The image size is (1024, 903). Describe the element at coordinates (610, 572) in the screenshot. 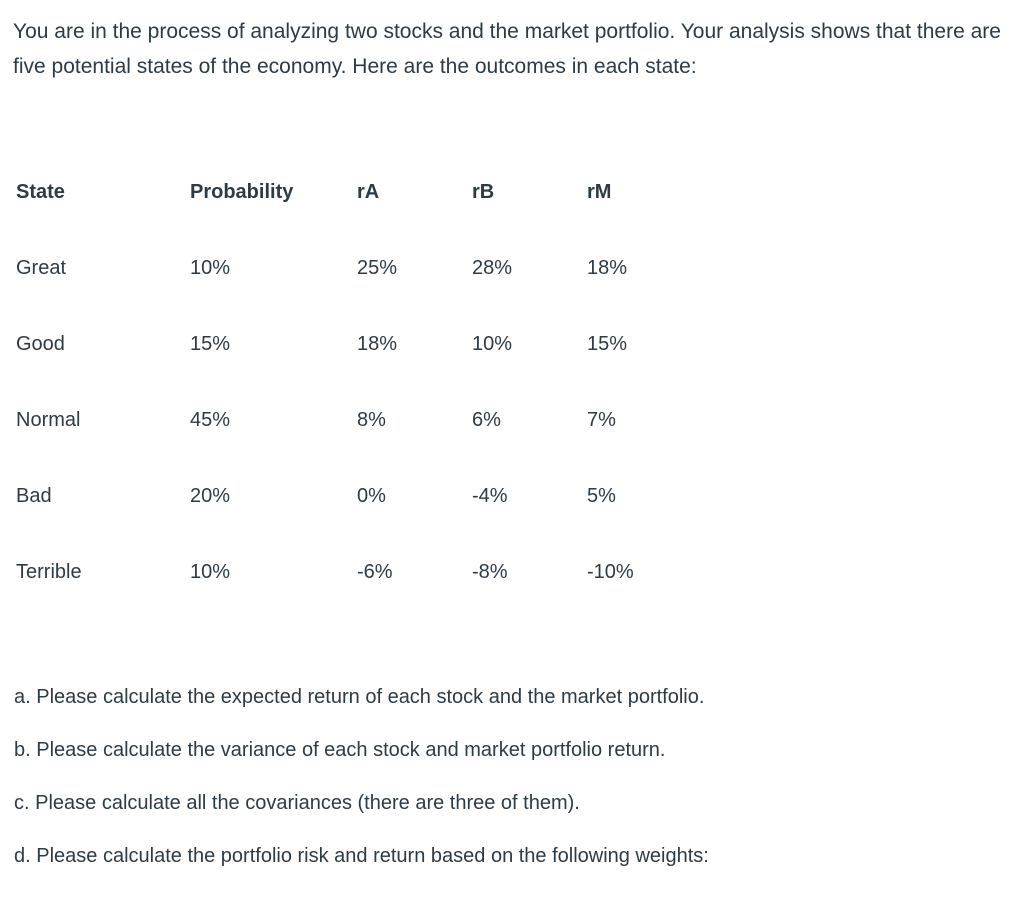

I see `row-terrible-rm: -10%` at that location.